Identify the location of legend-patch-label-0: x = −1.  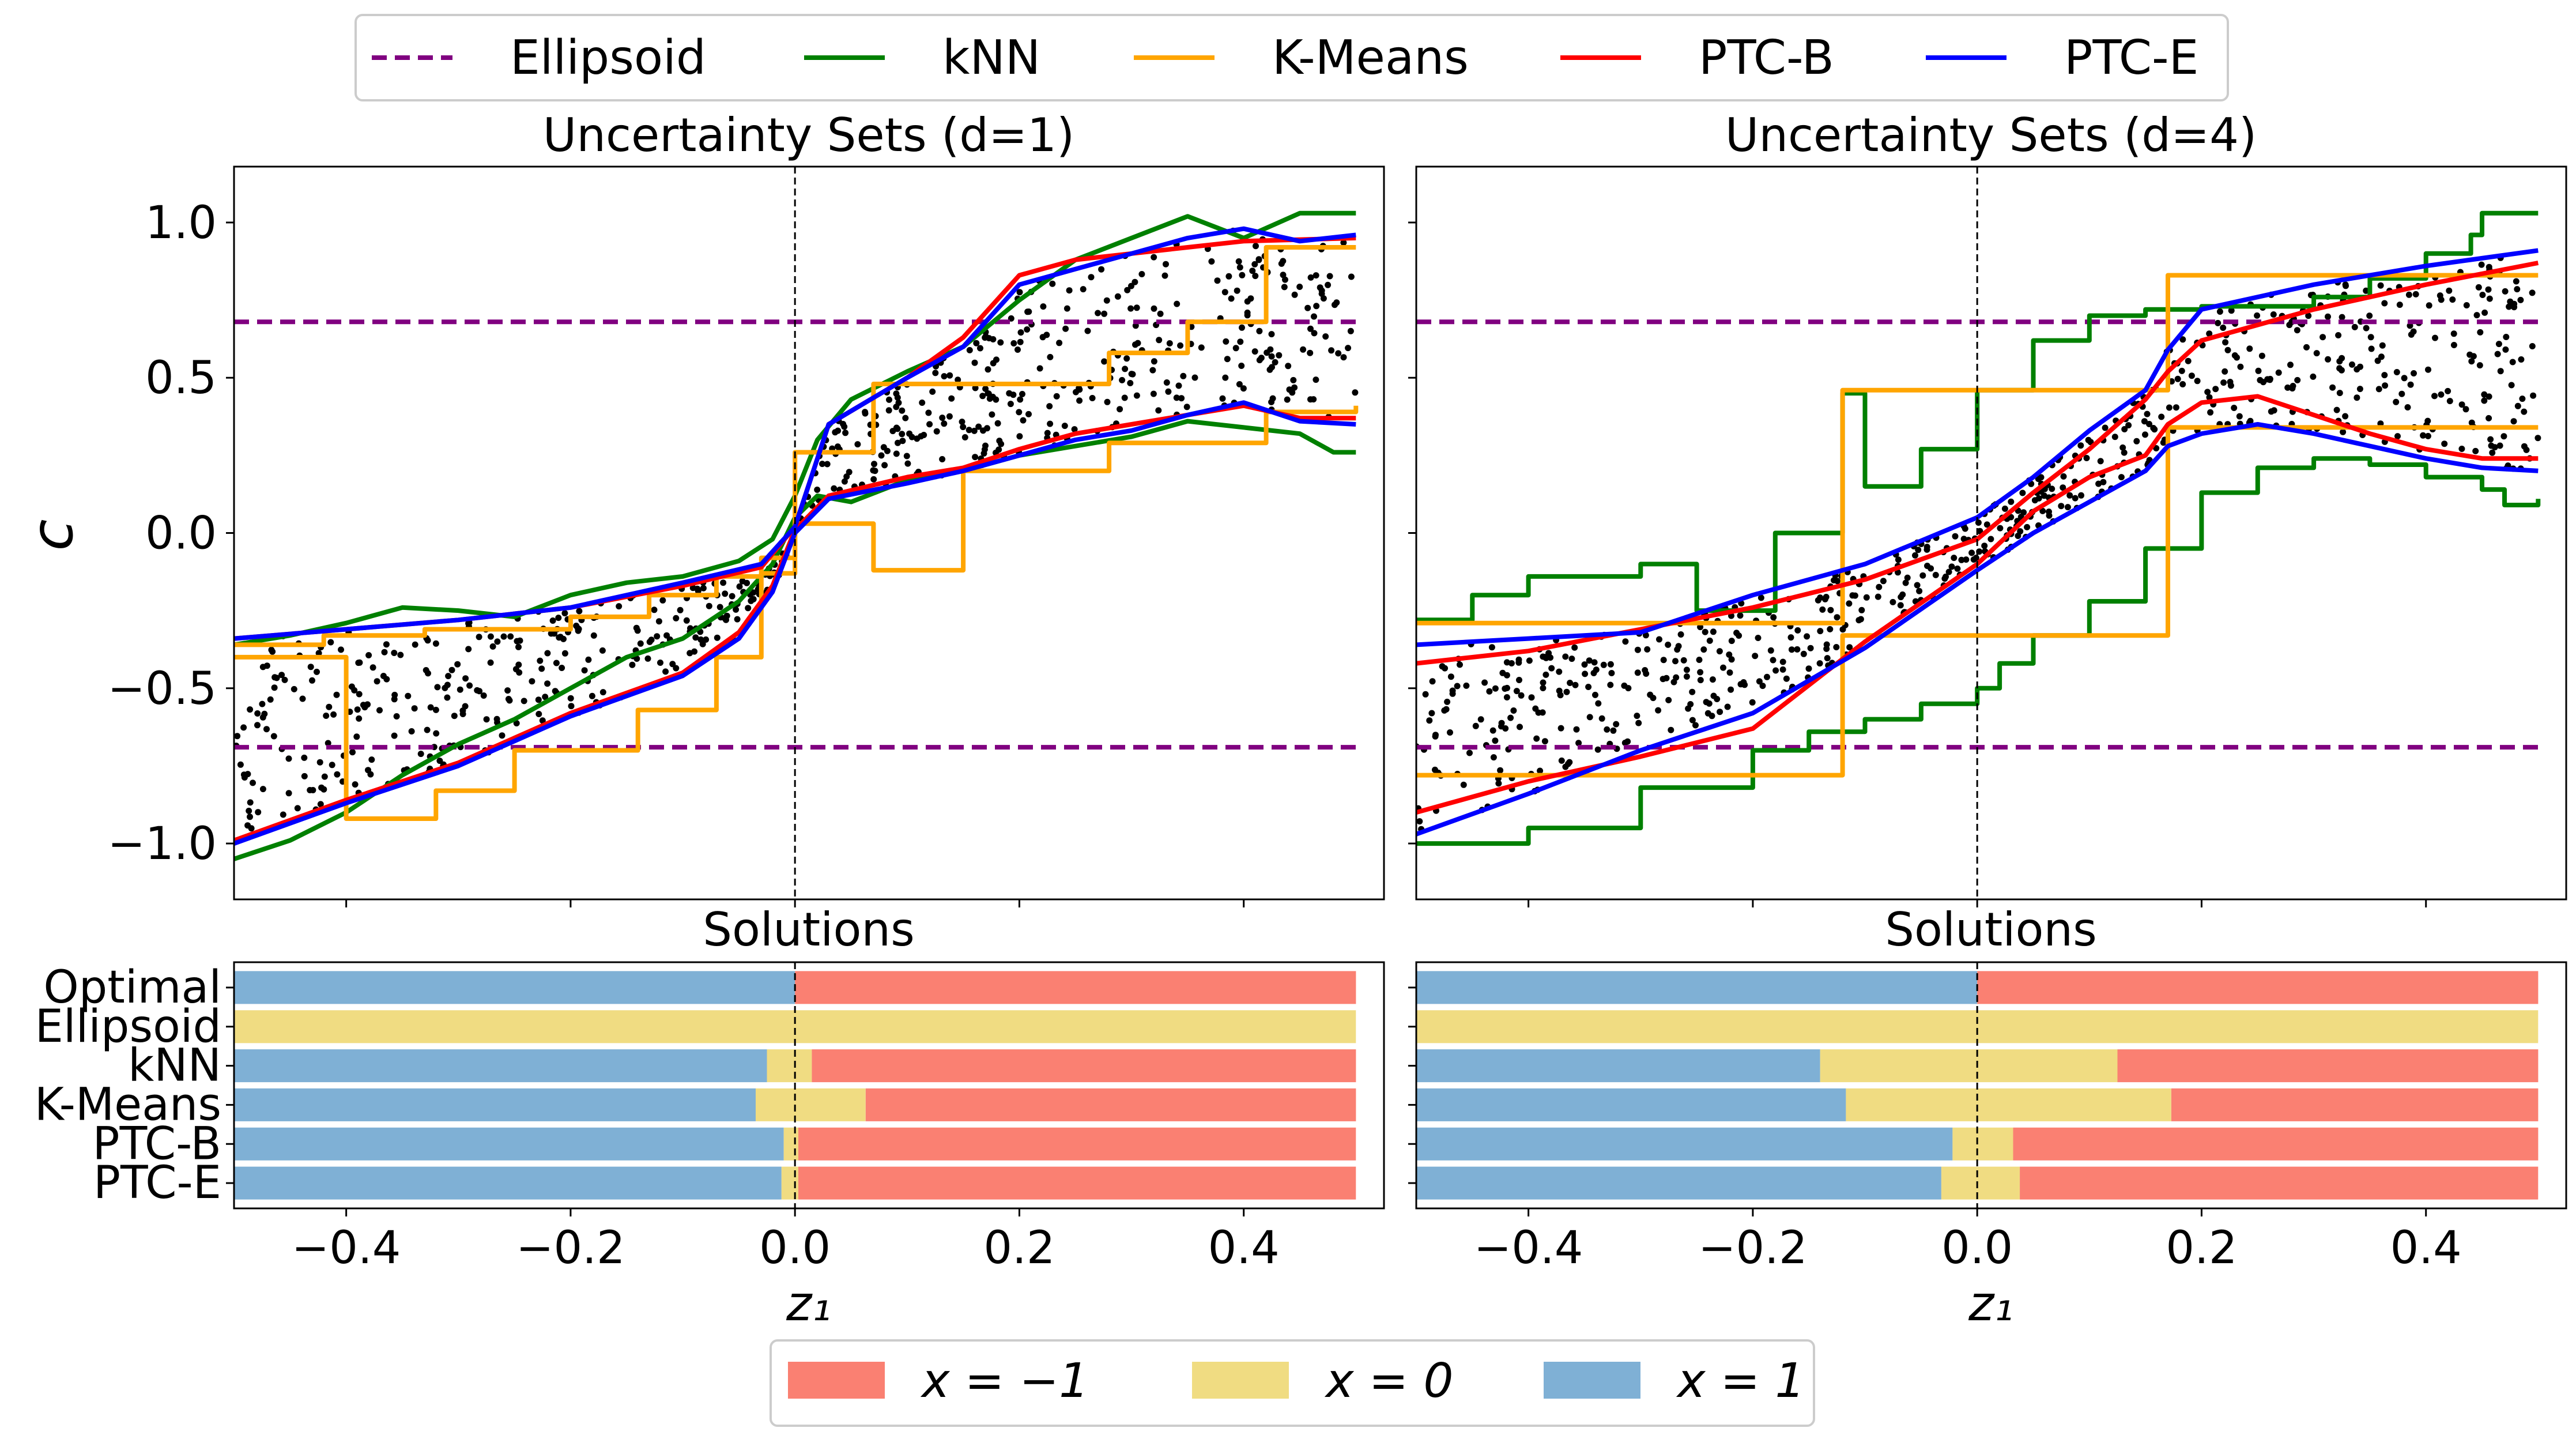
(1004, 1381).